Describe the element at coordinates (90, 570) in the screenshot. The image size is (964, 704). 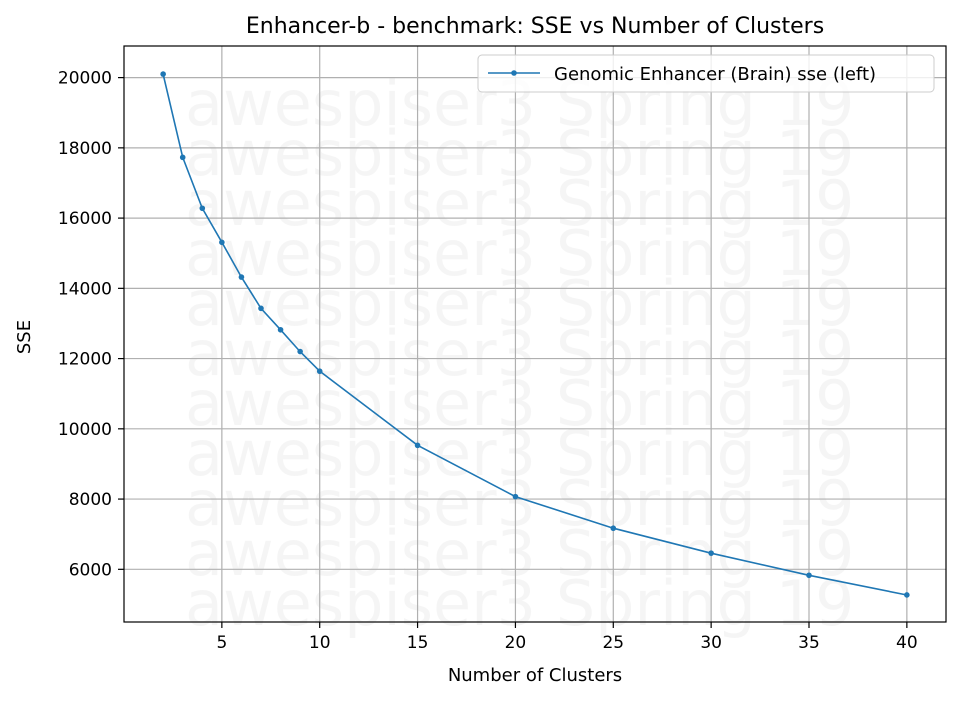
I see `y-tick-label: 6000` at that location.